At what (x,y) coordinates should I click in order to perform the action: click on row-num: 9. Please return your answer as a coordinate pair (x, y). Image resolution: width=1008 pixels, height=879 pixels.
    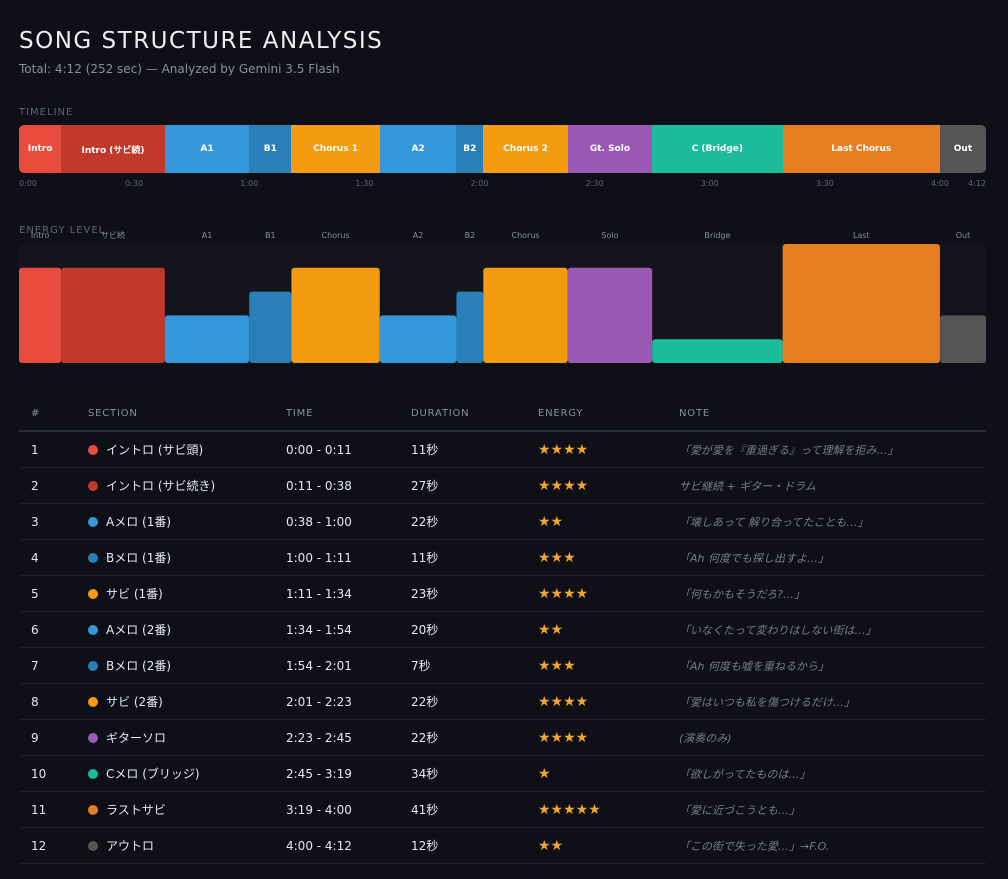
    Looking at the image, I should click on (35, 737).